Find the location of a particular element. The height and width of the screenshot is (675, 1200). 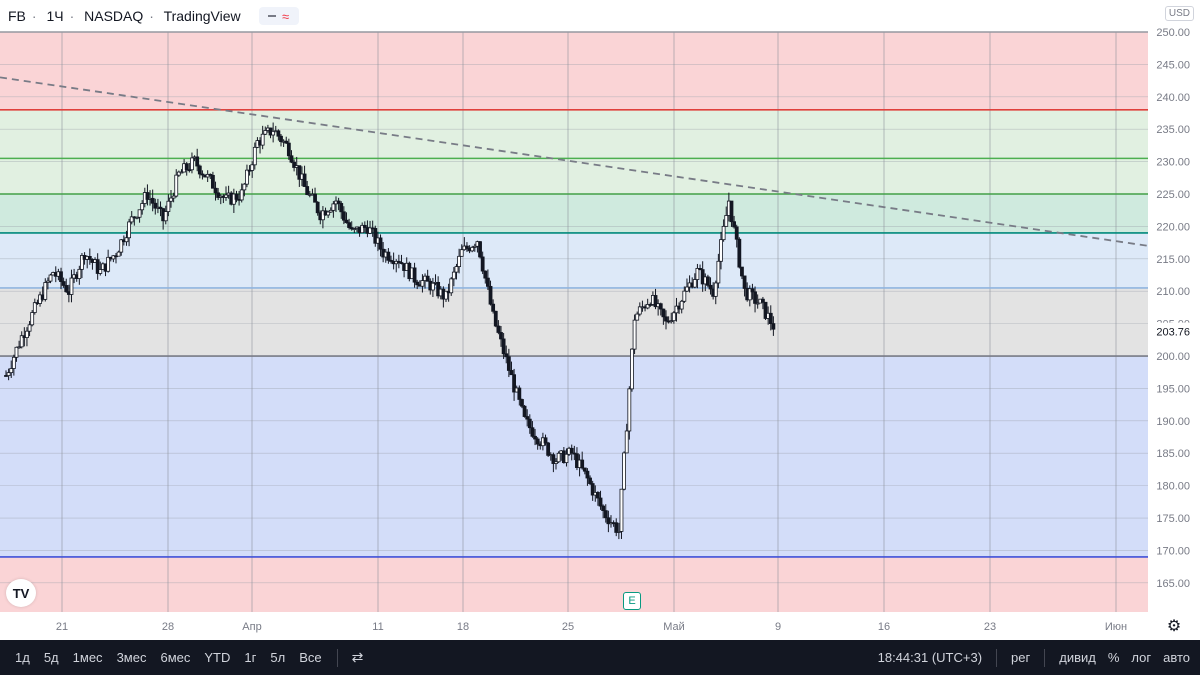

range-button: Все is located at coordinates (310, 657).